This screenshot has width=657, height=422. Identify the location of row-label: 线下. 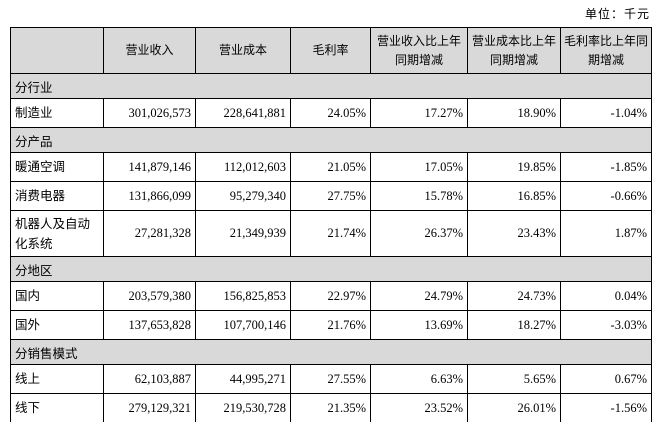
(57, 407).